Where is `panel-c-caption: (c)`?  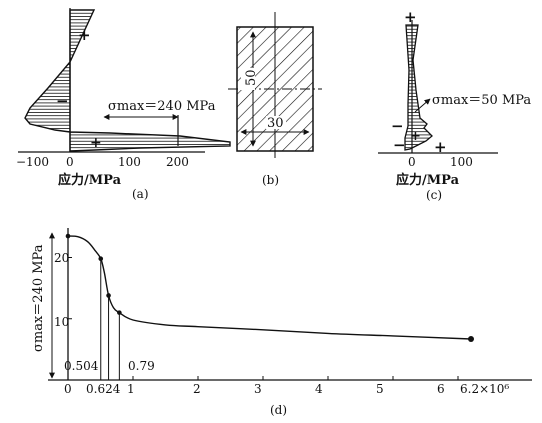 panel-c-caption: (c) is located at coordinates (434, 195).